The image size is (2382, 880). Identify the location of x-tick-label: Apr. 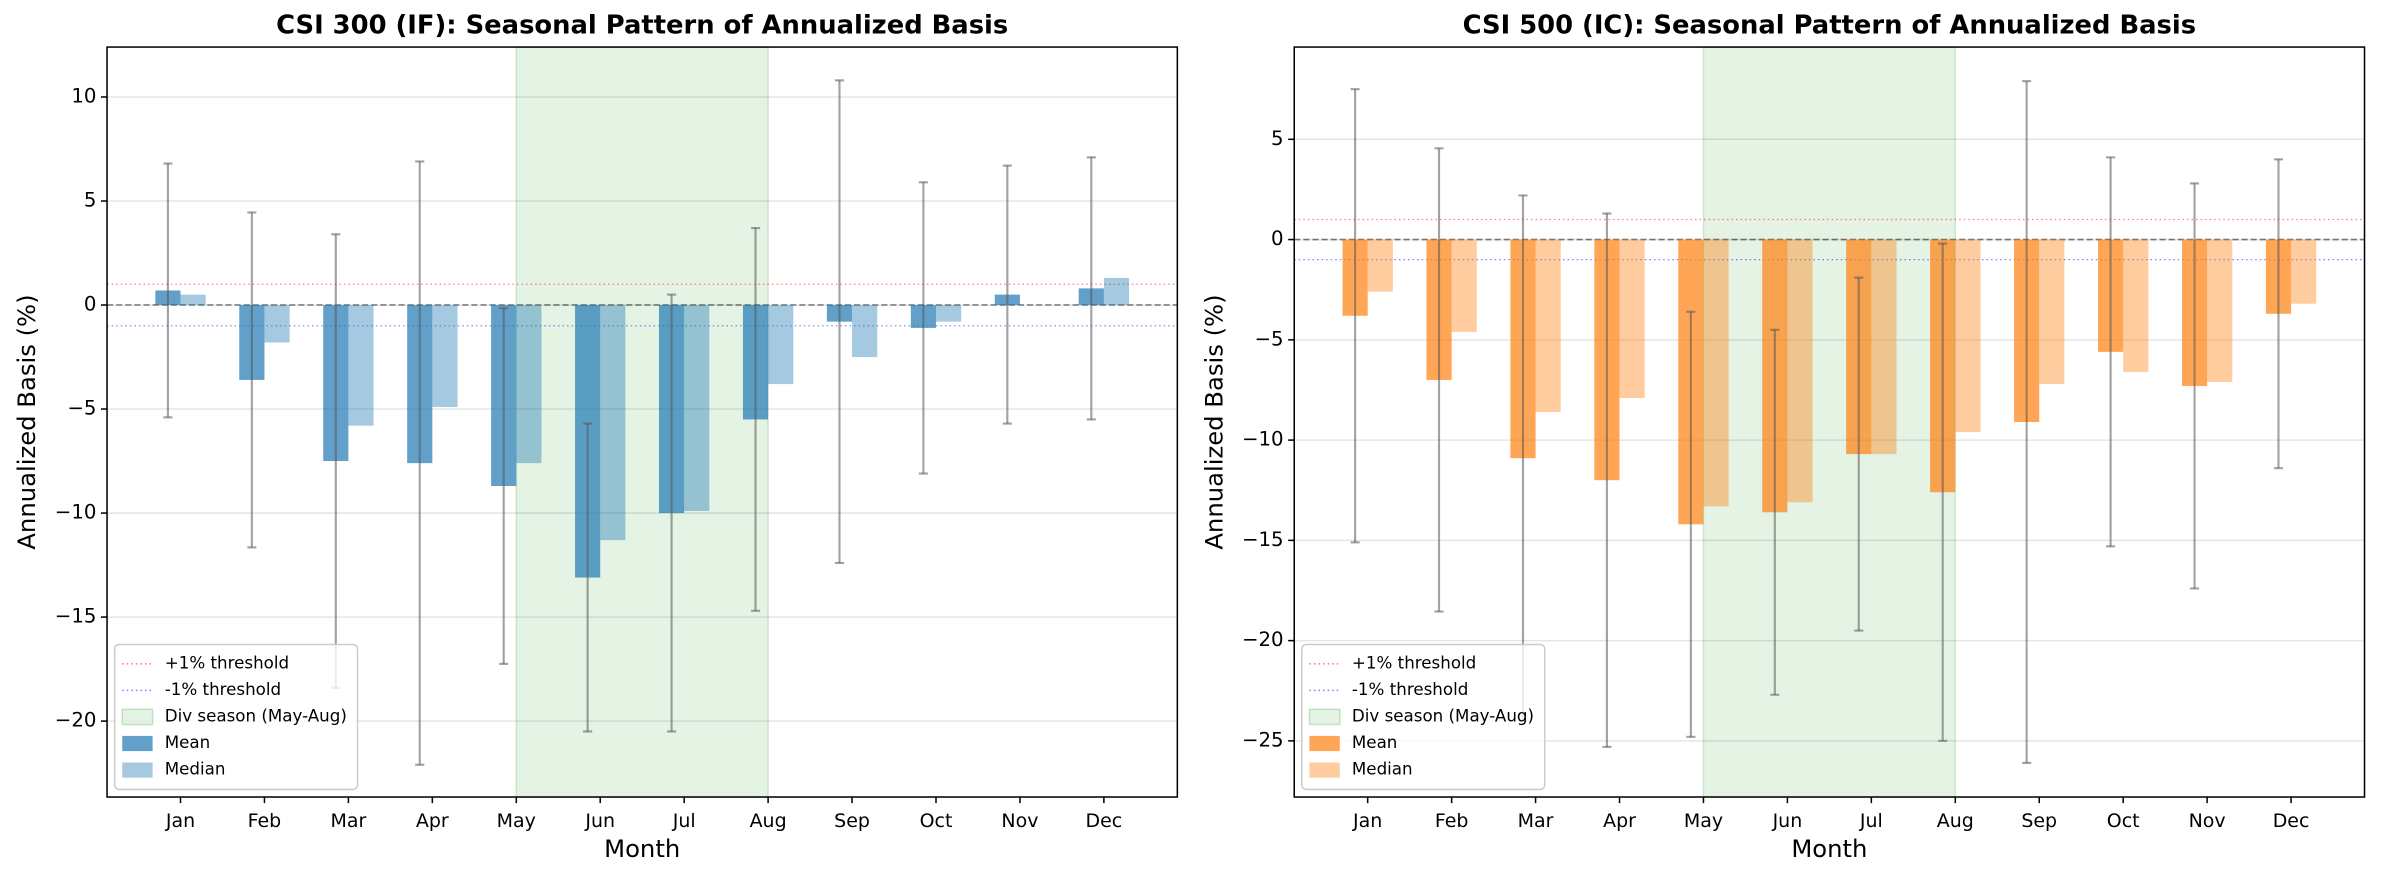
(1619, 821).